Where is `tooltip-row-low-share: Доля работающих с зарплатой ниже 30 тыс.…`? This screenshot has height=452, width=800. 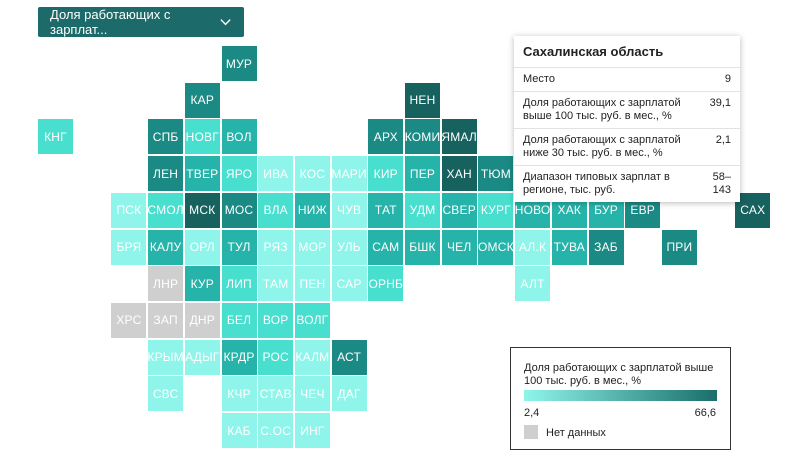
tooltip-row-low-share: Доля работающих с зарплатой ниже 30 тыс.… is located at coordinates (627, 147).